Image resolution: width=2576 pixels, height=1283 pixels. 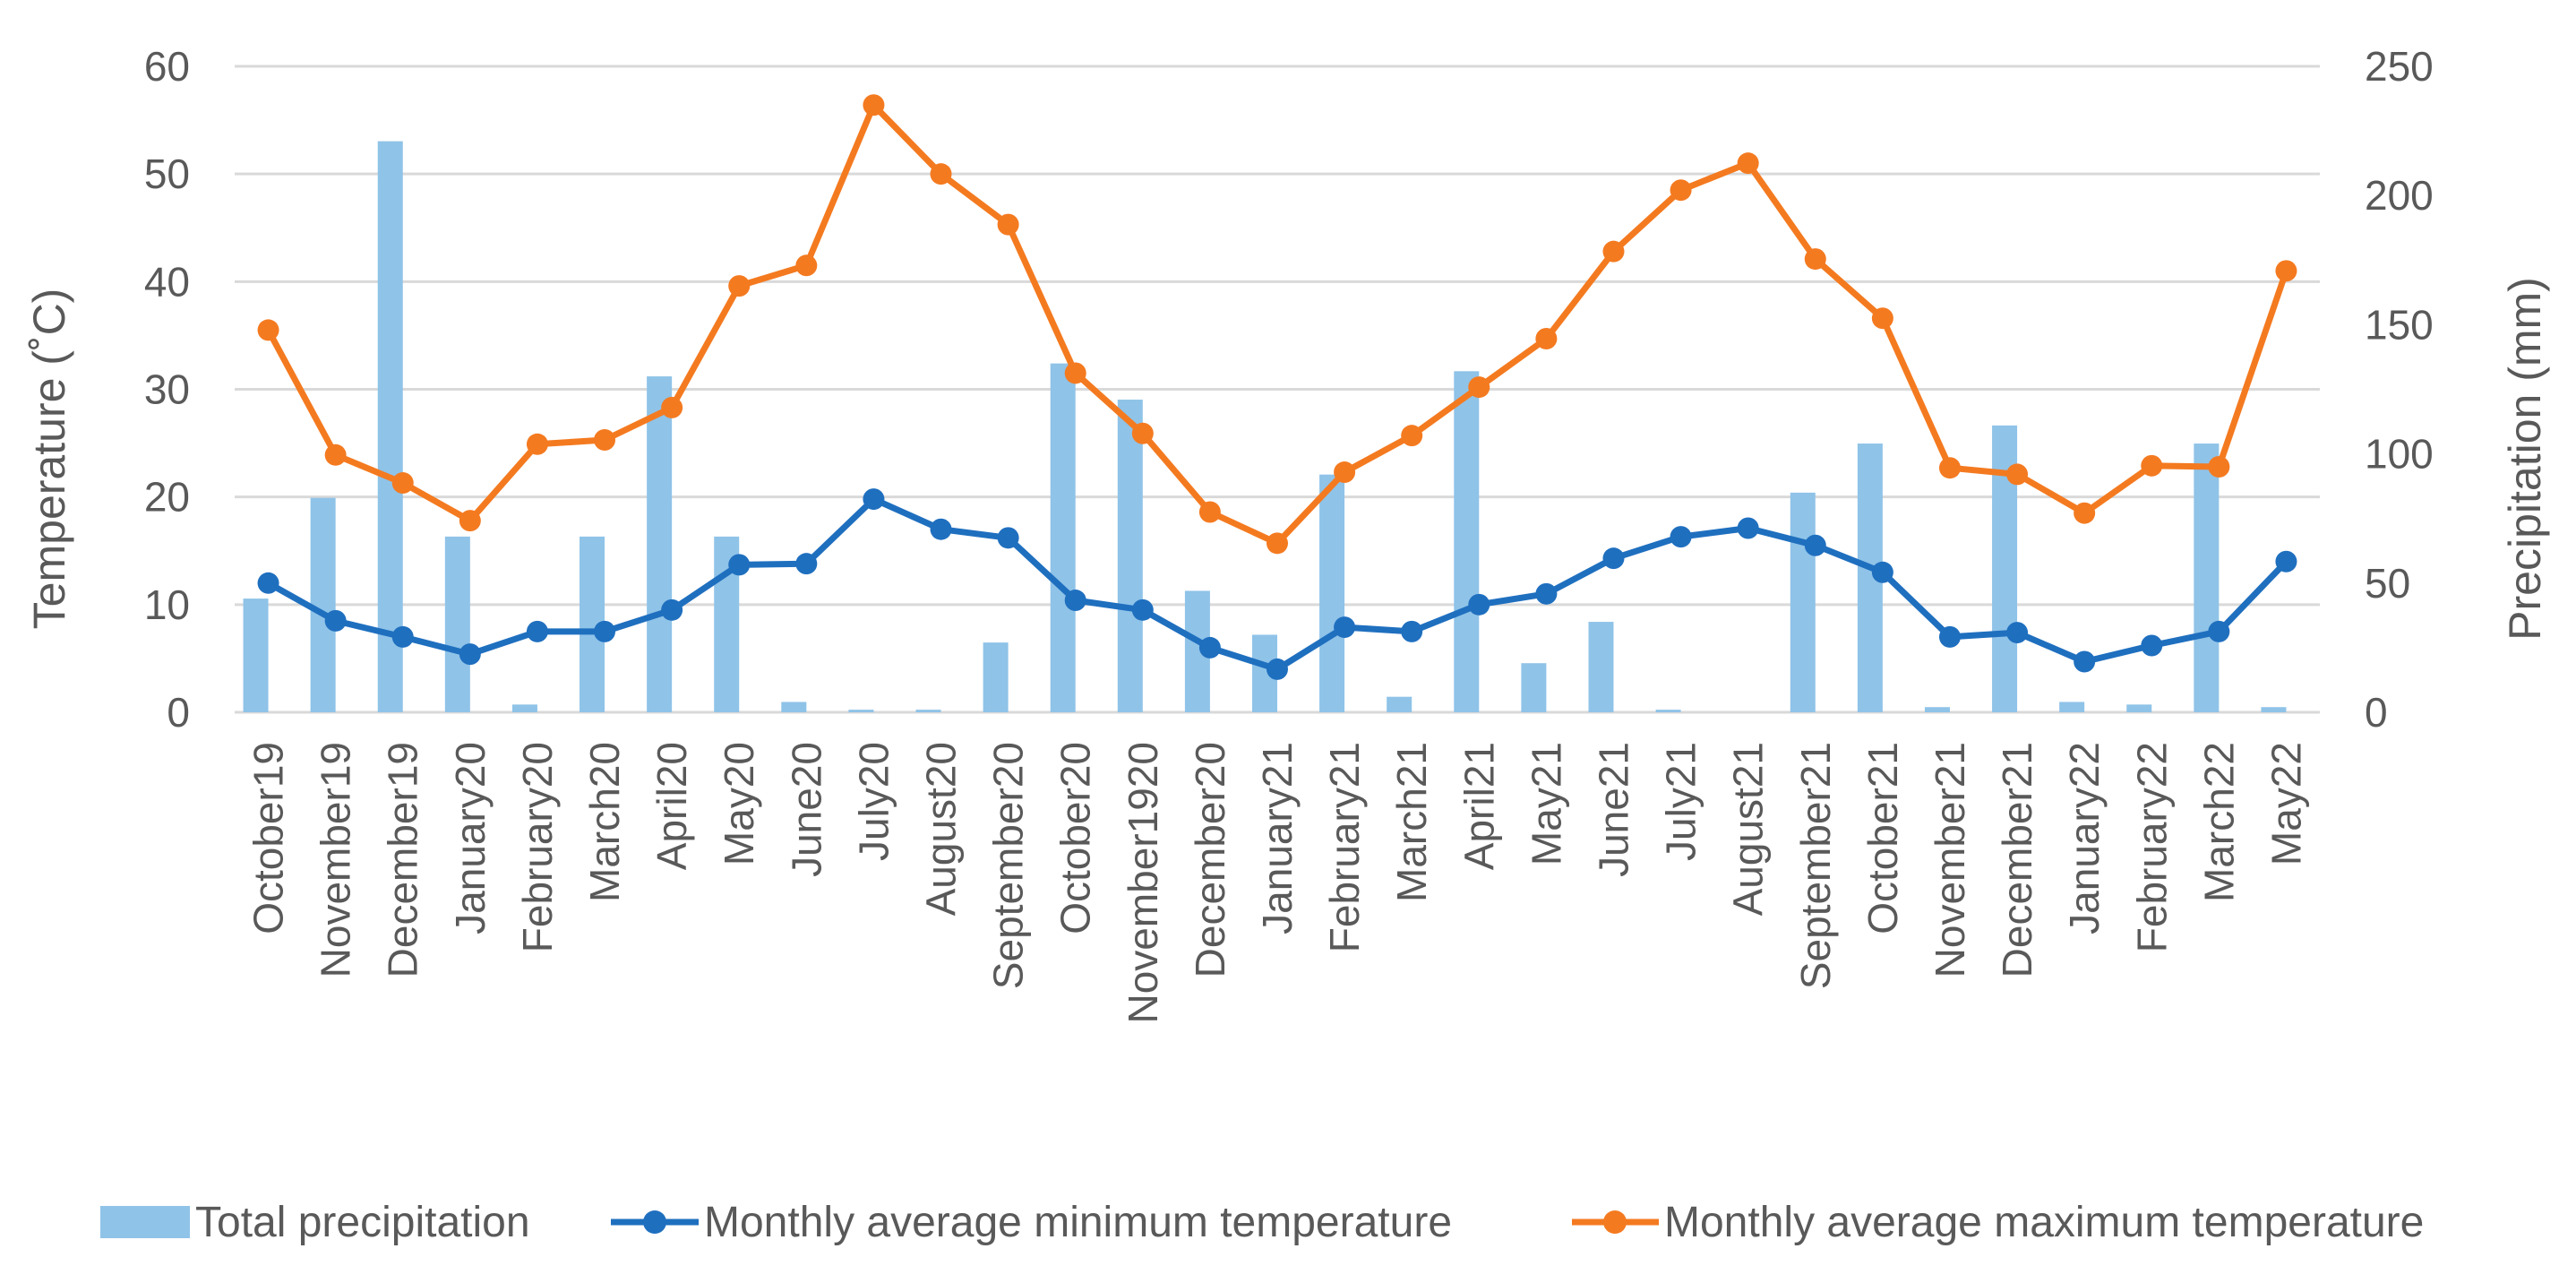 I want to click on x-tick-label: November19, so click(x=336, y=859).